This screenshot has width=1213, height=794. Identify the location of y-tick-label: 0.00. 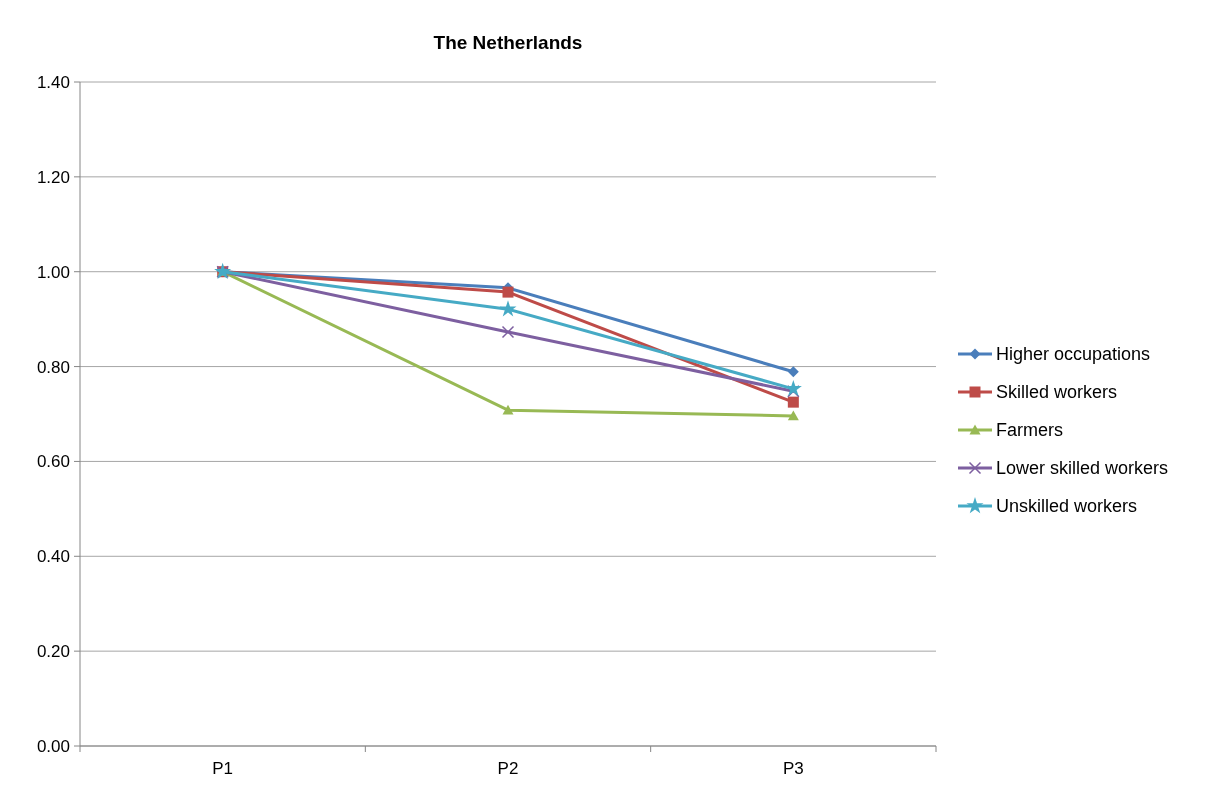
(53, 746).